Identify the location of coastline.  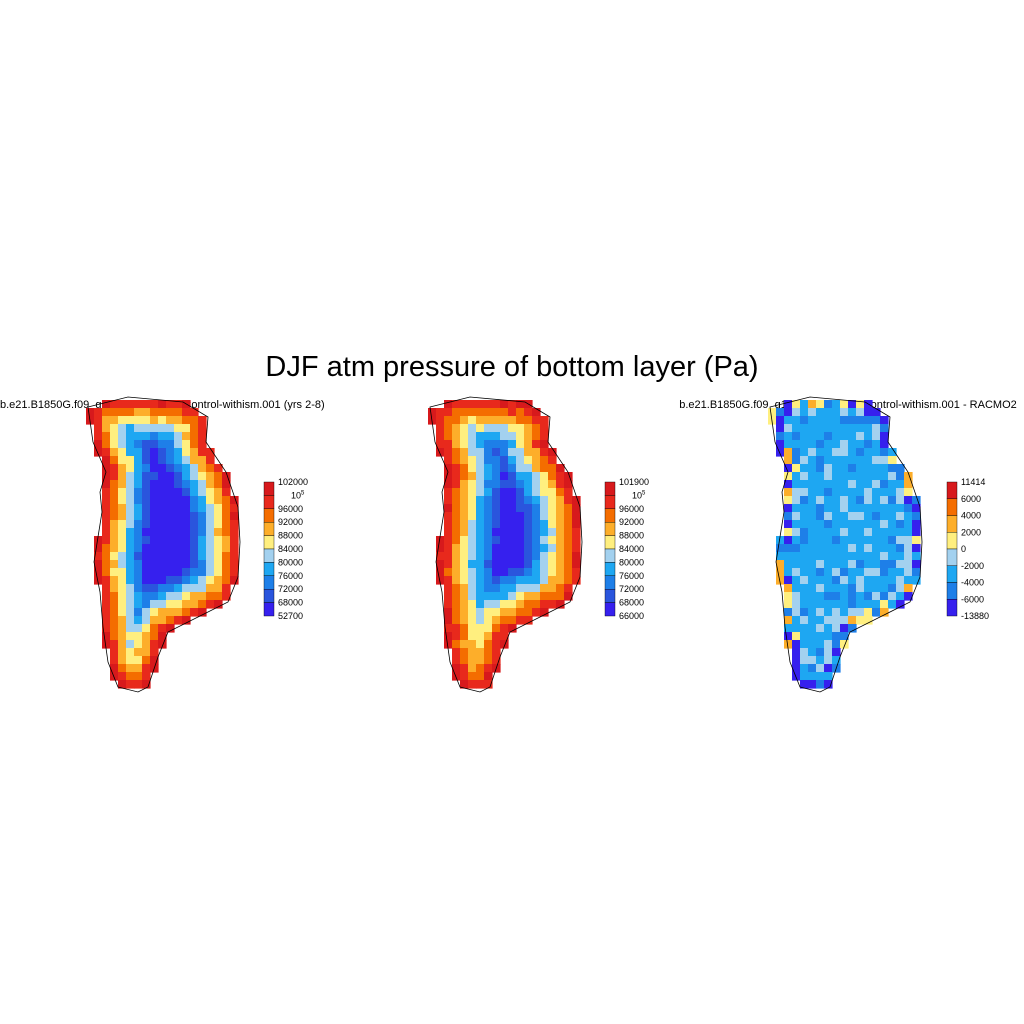
(506, 544).